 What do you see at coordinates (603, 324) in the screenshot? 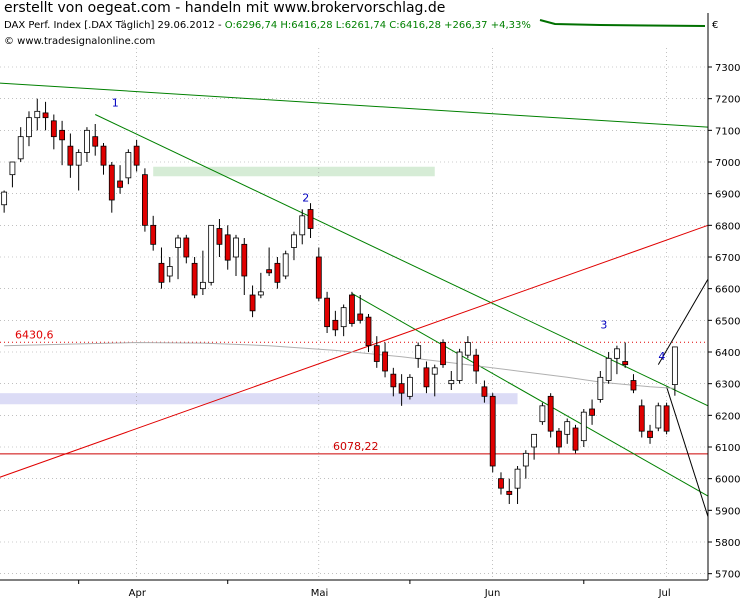
I see `annotation-label: 3` at bounding box center [603, 324].